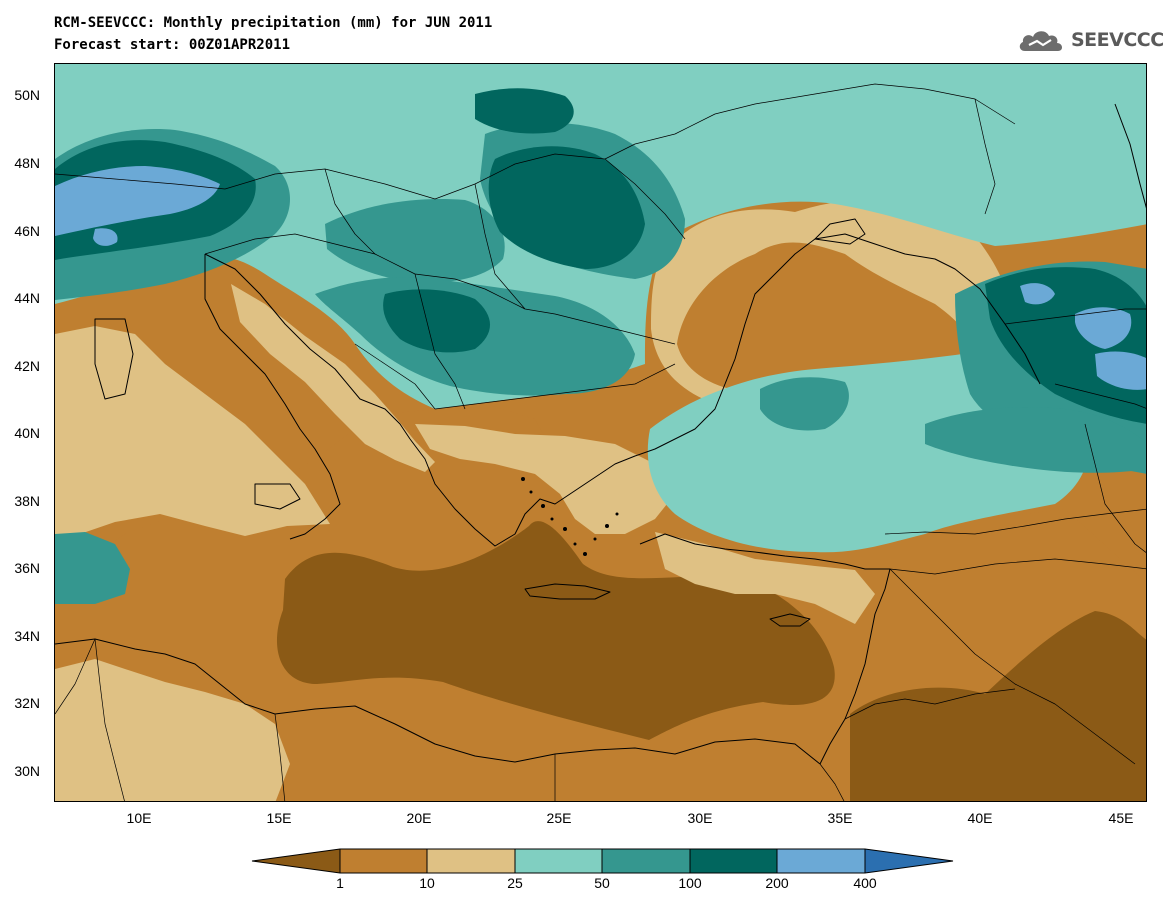 This screenshot has height=907, width=1165. Describe the element at coordinates (1103, 328) in the screenshot. I see `precip-band-200-400-caucasus-east` at that location.